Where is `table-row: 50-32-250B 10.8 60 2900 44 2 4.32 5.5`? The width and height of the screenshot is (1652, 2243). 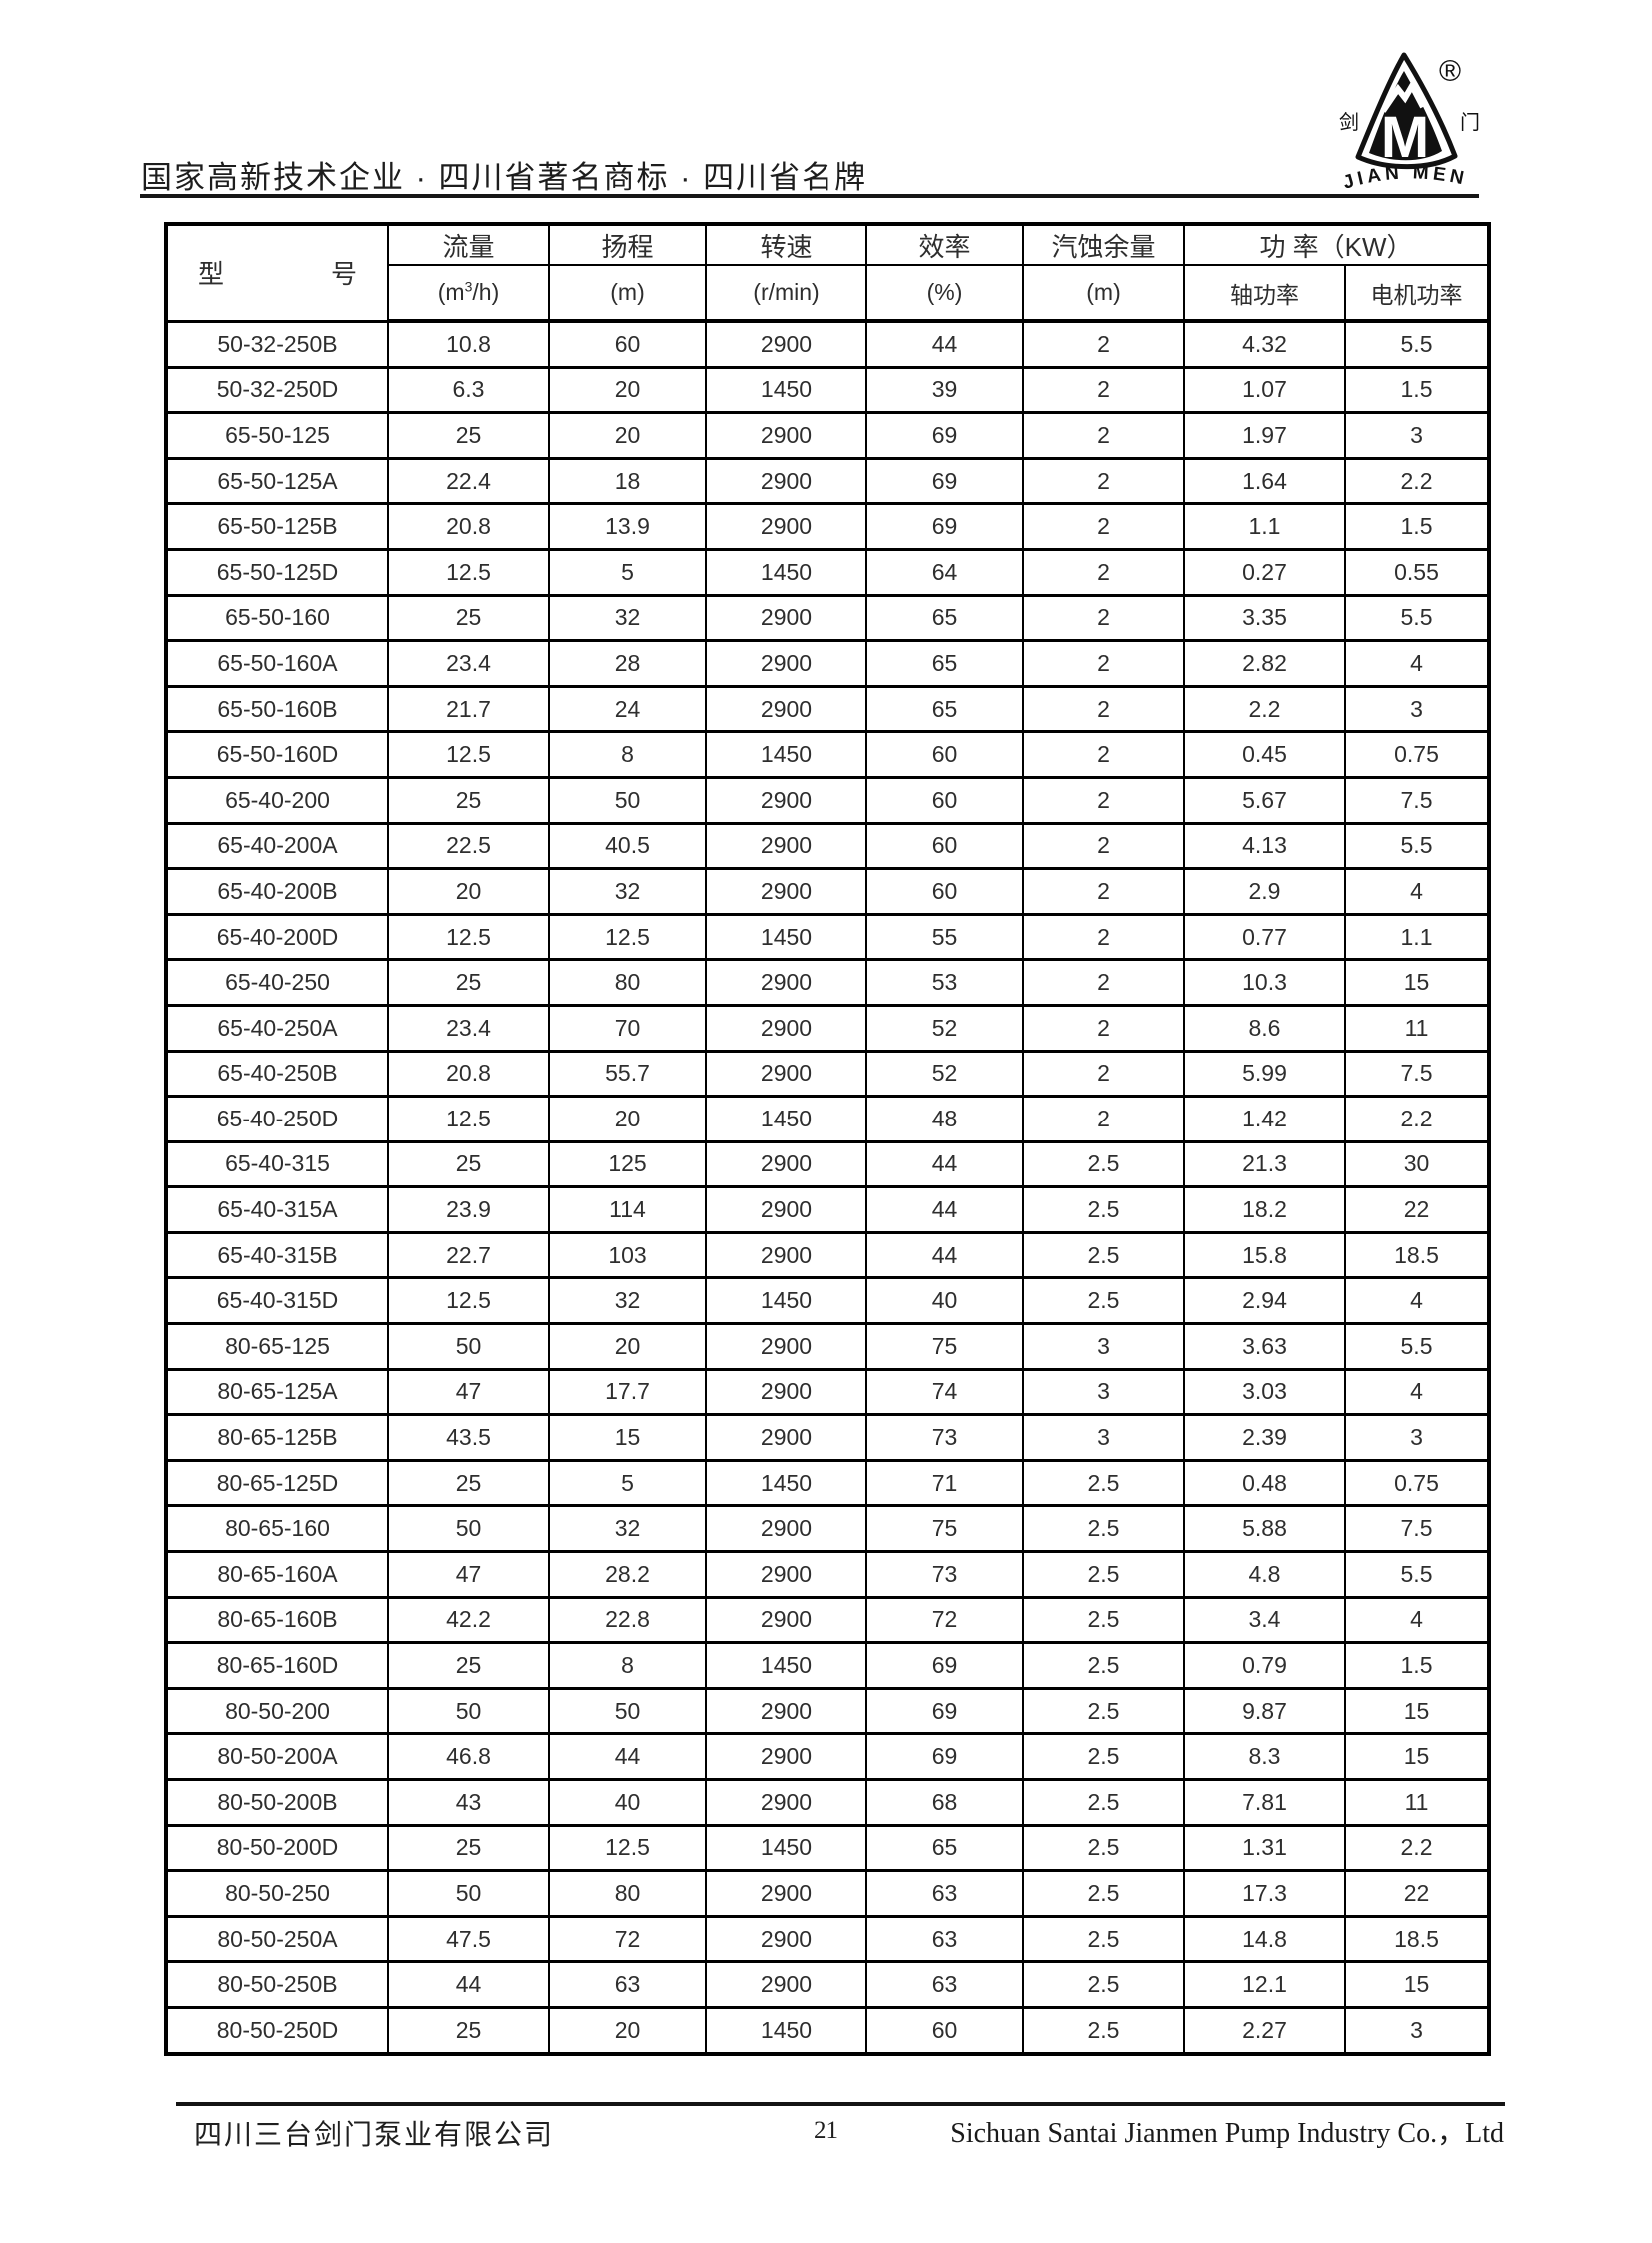
table-row: 50-32-250B 10.8 60 2900 44 2 4.32 5.5 is located at coordinates (828, 344).